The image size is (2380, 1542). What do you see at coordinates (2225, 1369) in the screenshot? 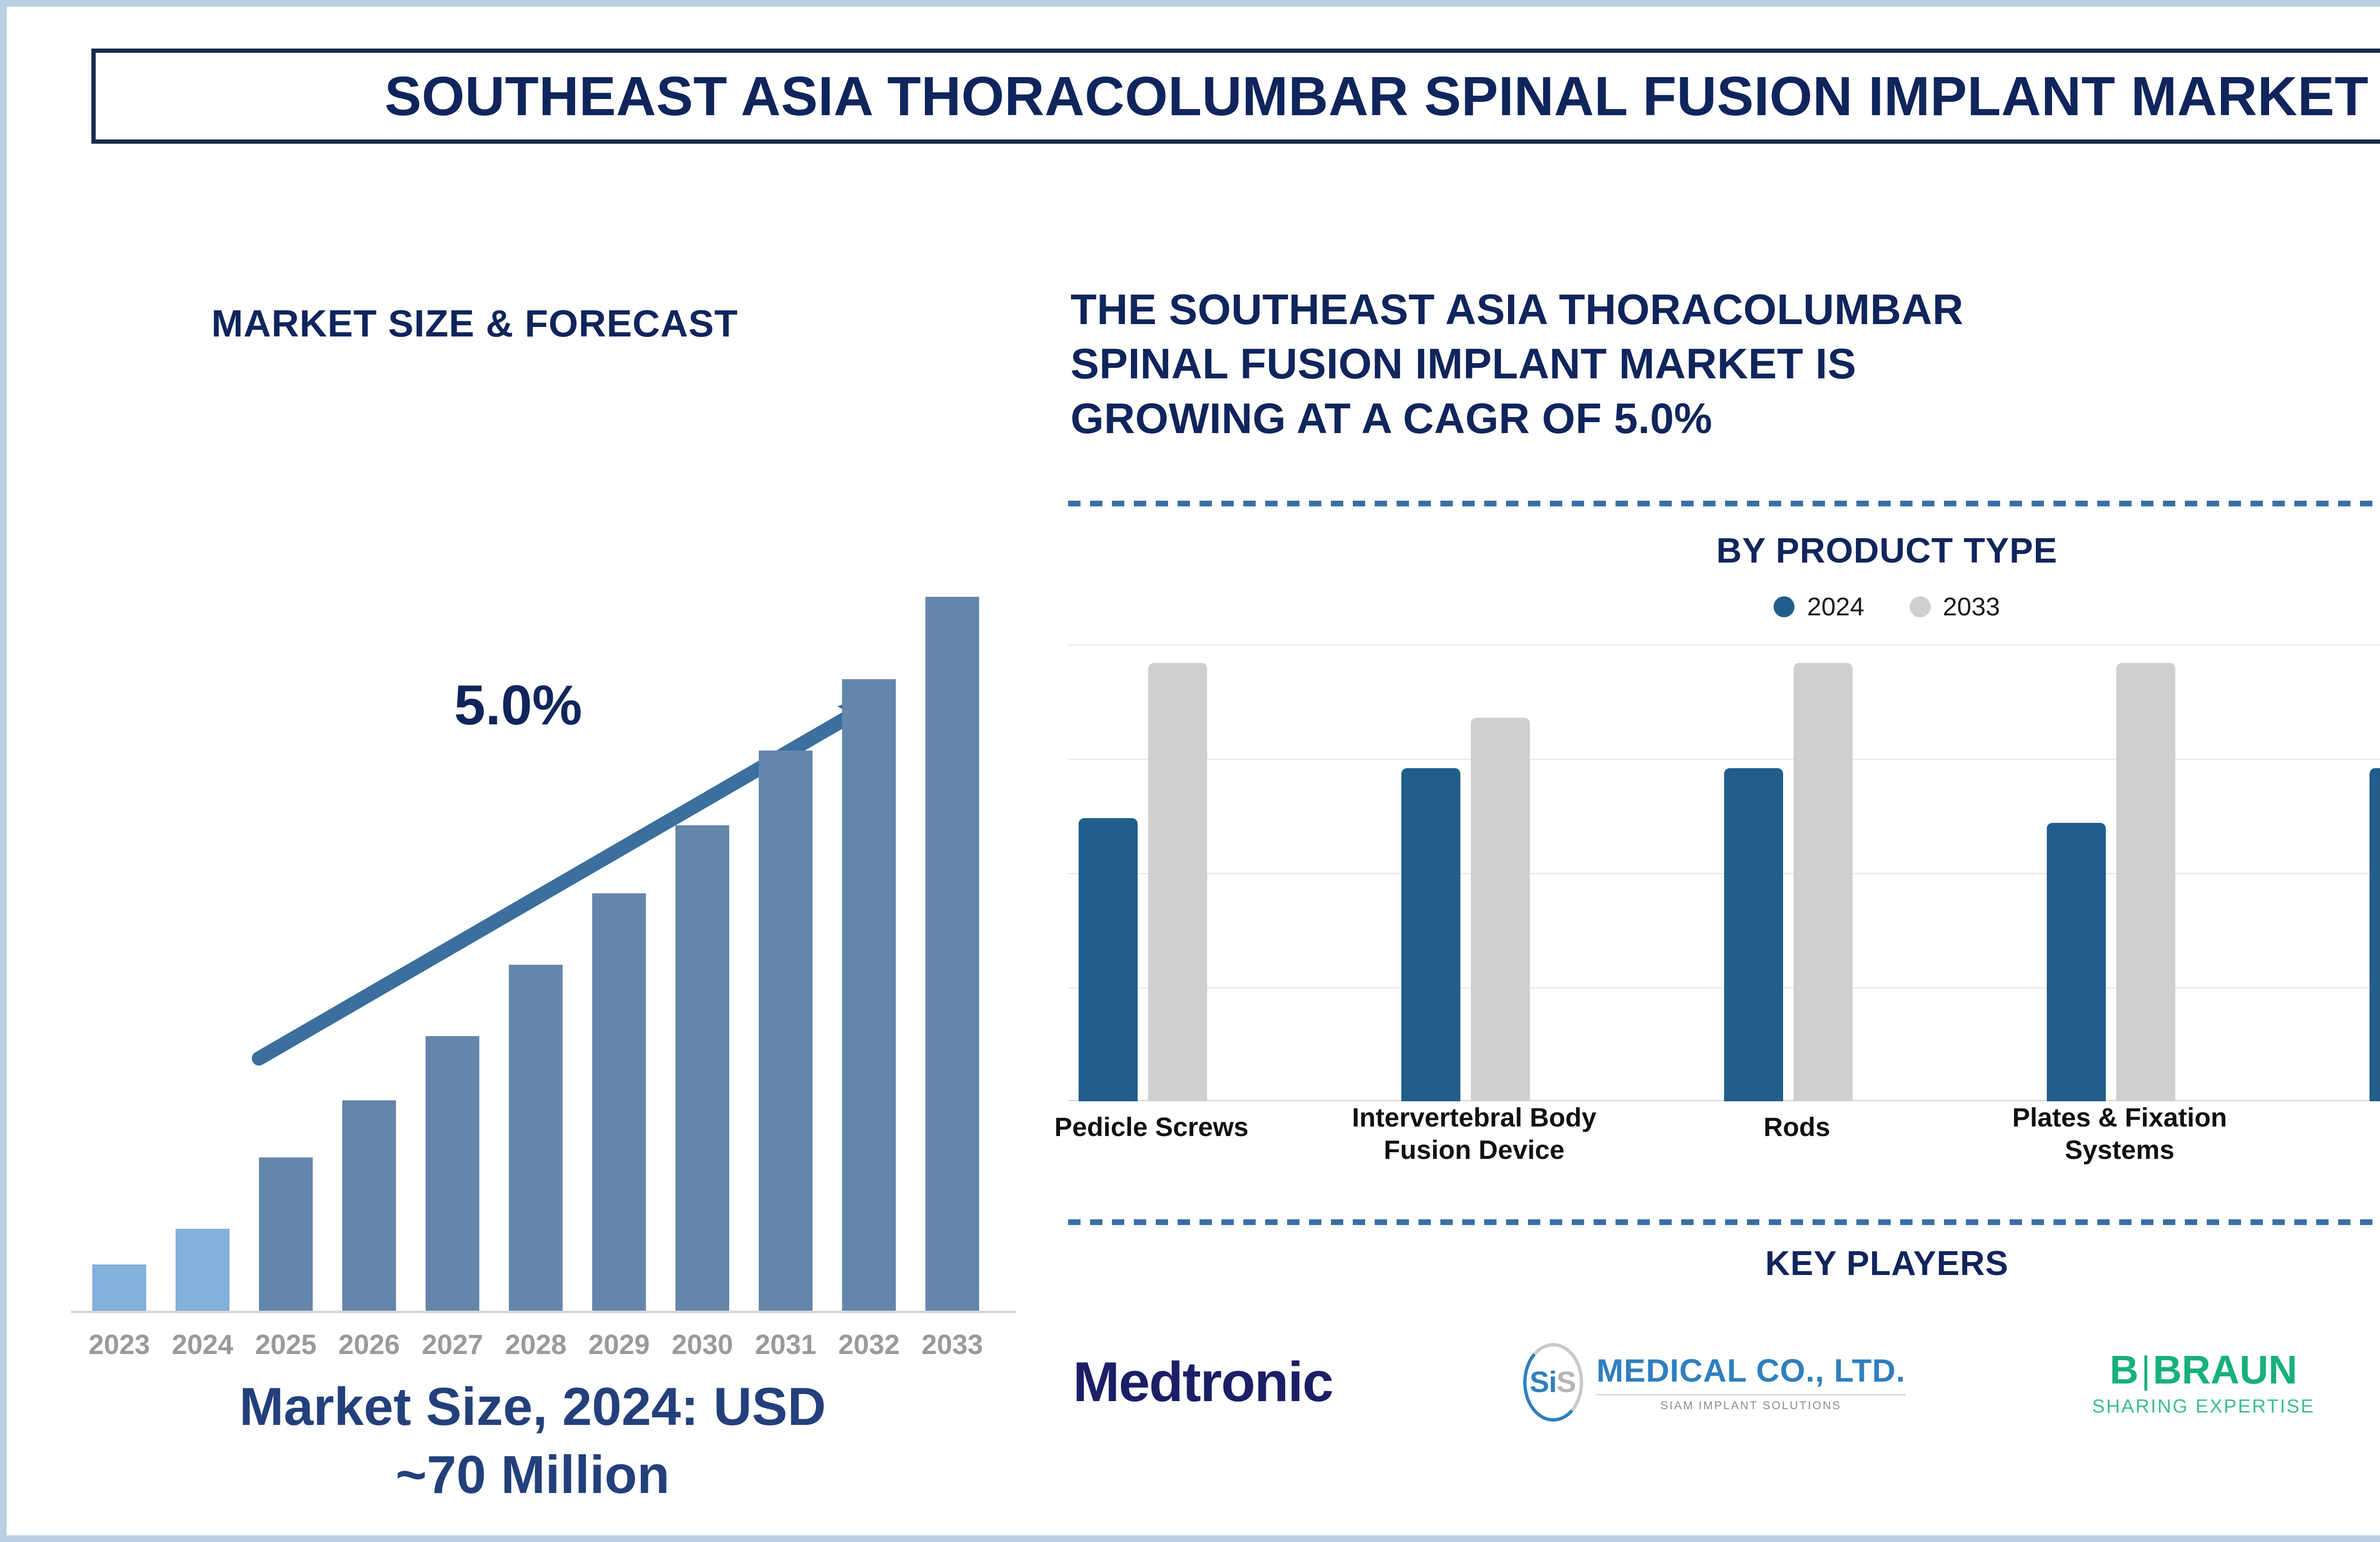
I see `logo-braun-word: BRAUN` at bounding box center [2225, 1369].